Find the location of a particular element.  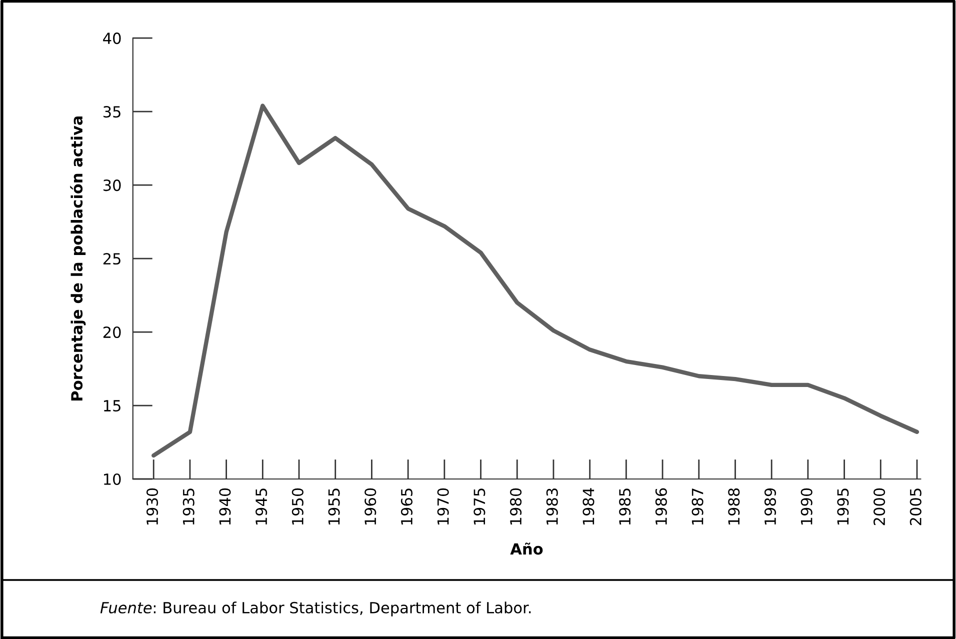

x-tick-label: 1970 is located at coordinates (443, 506).